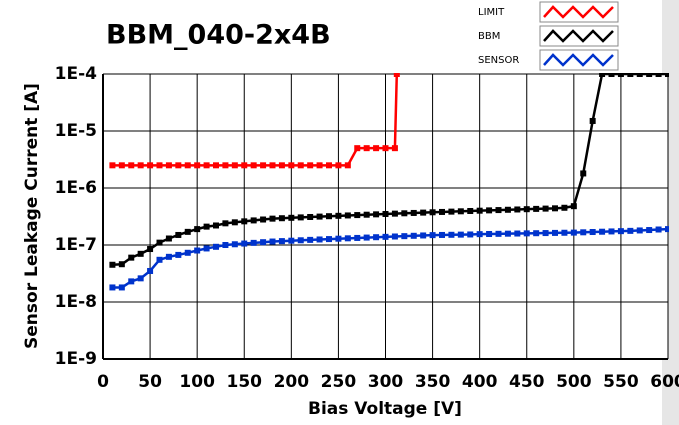 Image resolution: width=679 pixels, height=425 pixels. Describe the element at coordinates (218, 35) in the screenshot. I see `chart-title: BBM_040-2x4B` at that location.